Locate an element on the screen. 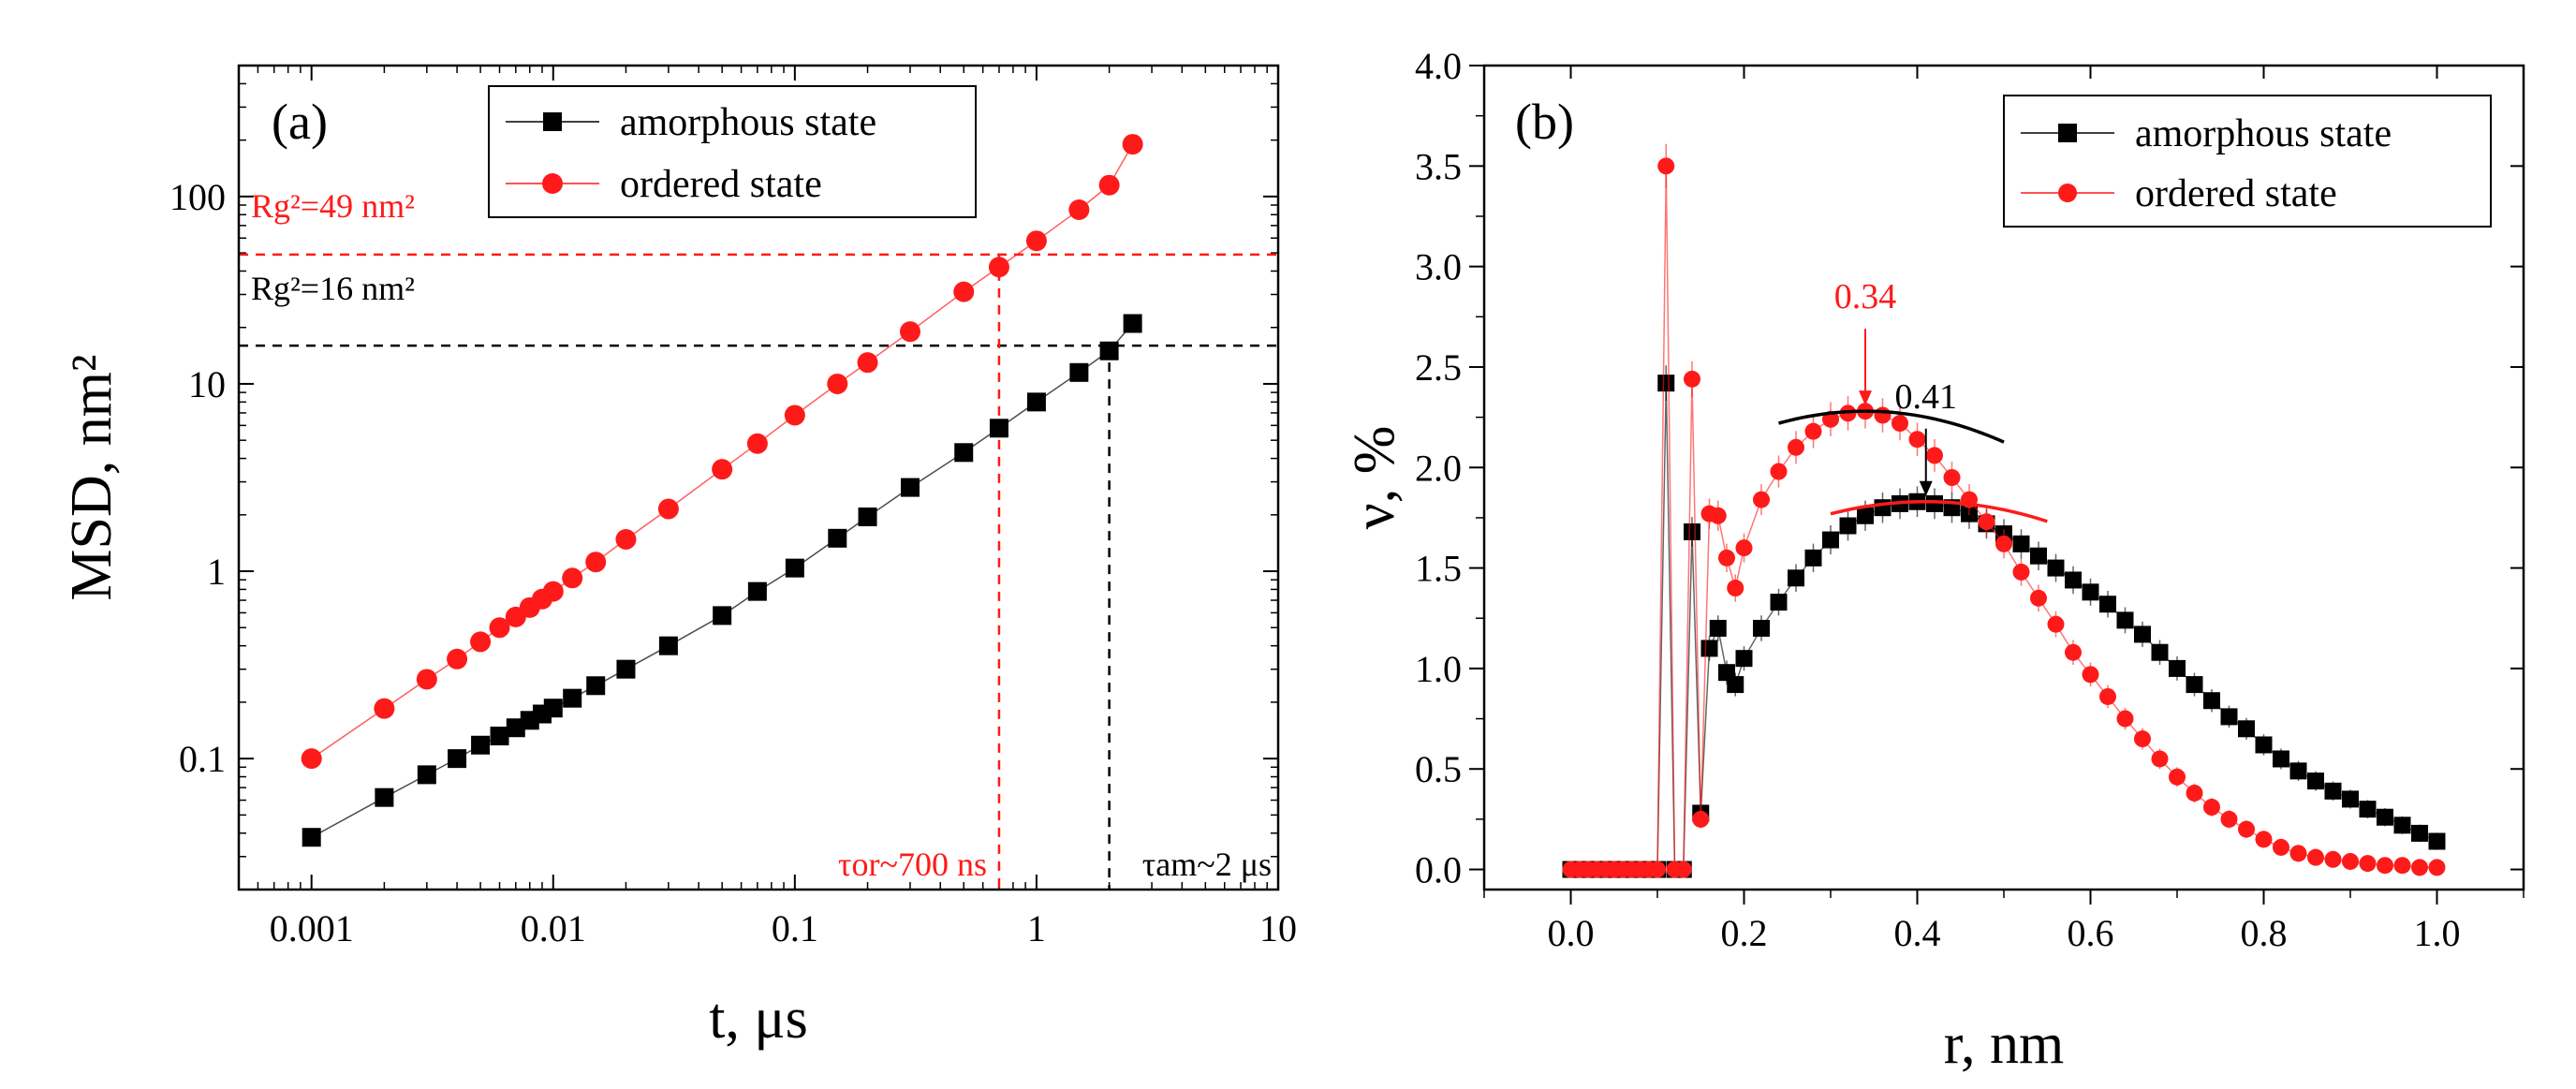 The image size is (2576, 1089). legend-b-amorphous-label: amorphous state is located at coordinates (2263, 134).